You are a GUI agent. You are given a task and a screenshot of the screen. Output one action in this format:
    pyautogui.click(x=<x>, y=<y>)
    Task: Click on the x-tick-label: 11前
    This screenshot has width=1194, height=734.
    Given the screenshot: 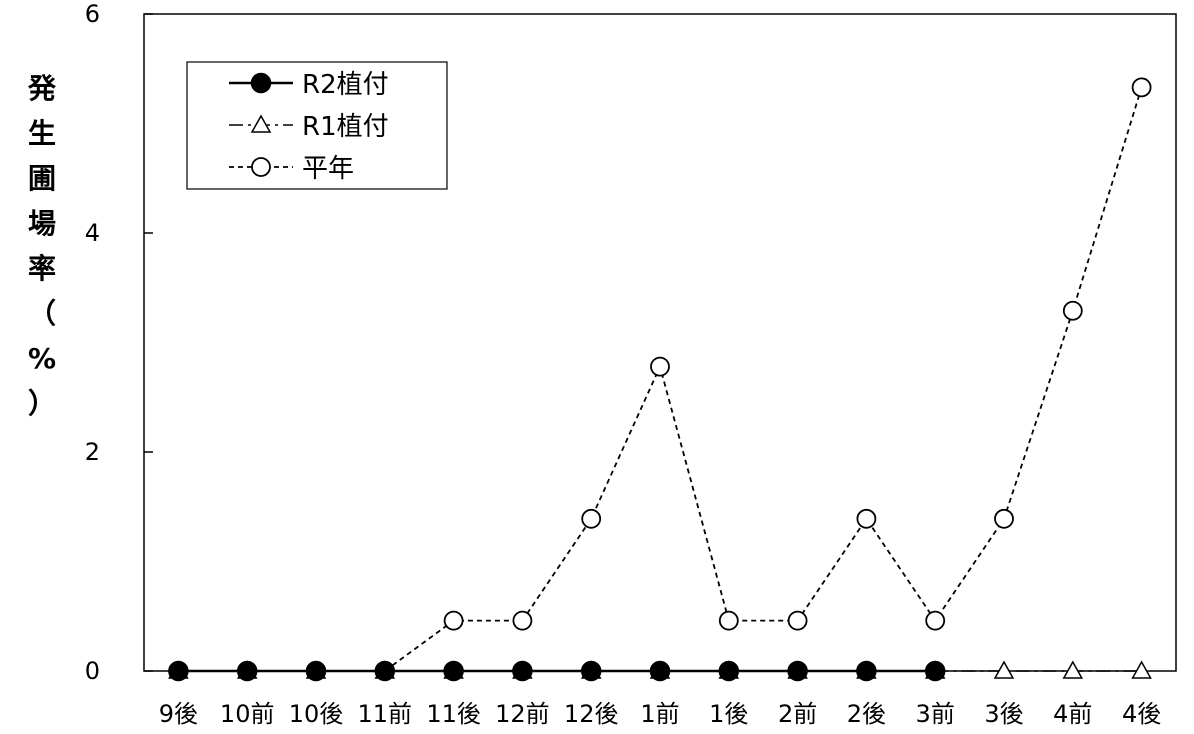 What is the action you would take?
    pyautogui.click(x=385, y=714)
    